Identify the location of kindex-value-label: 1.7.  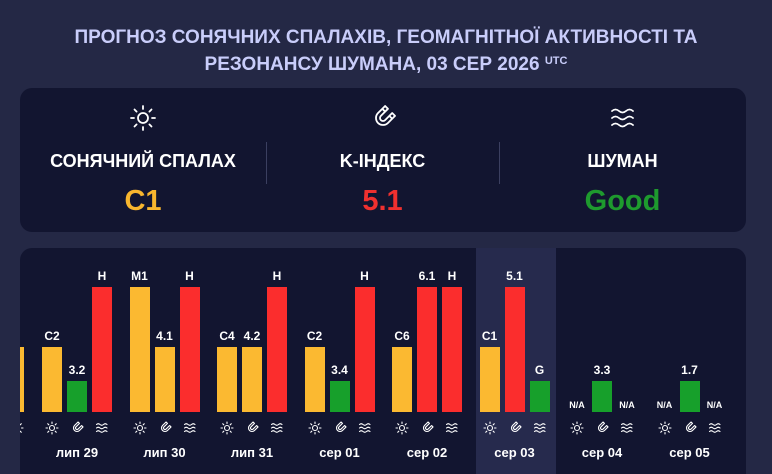
(689, 369).